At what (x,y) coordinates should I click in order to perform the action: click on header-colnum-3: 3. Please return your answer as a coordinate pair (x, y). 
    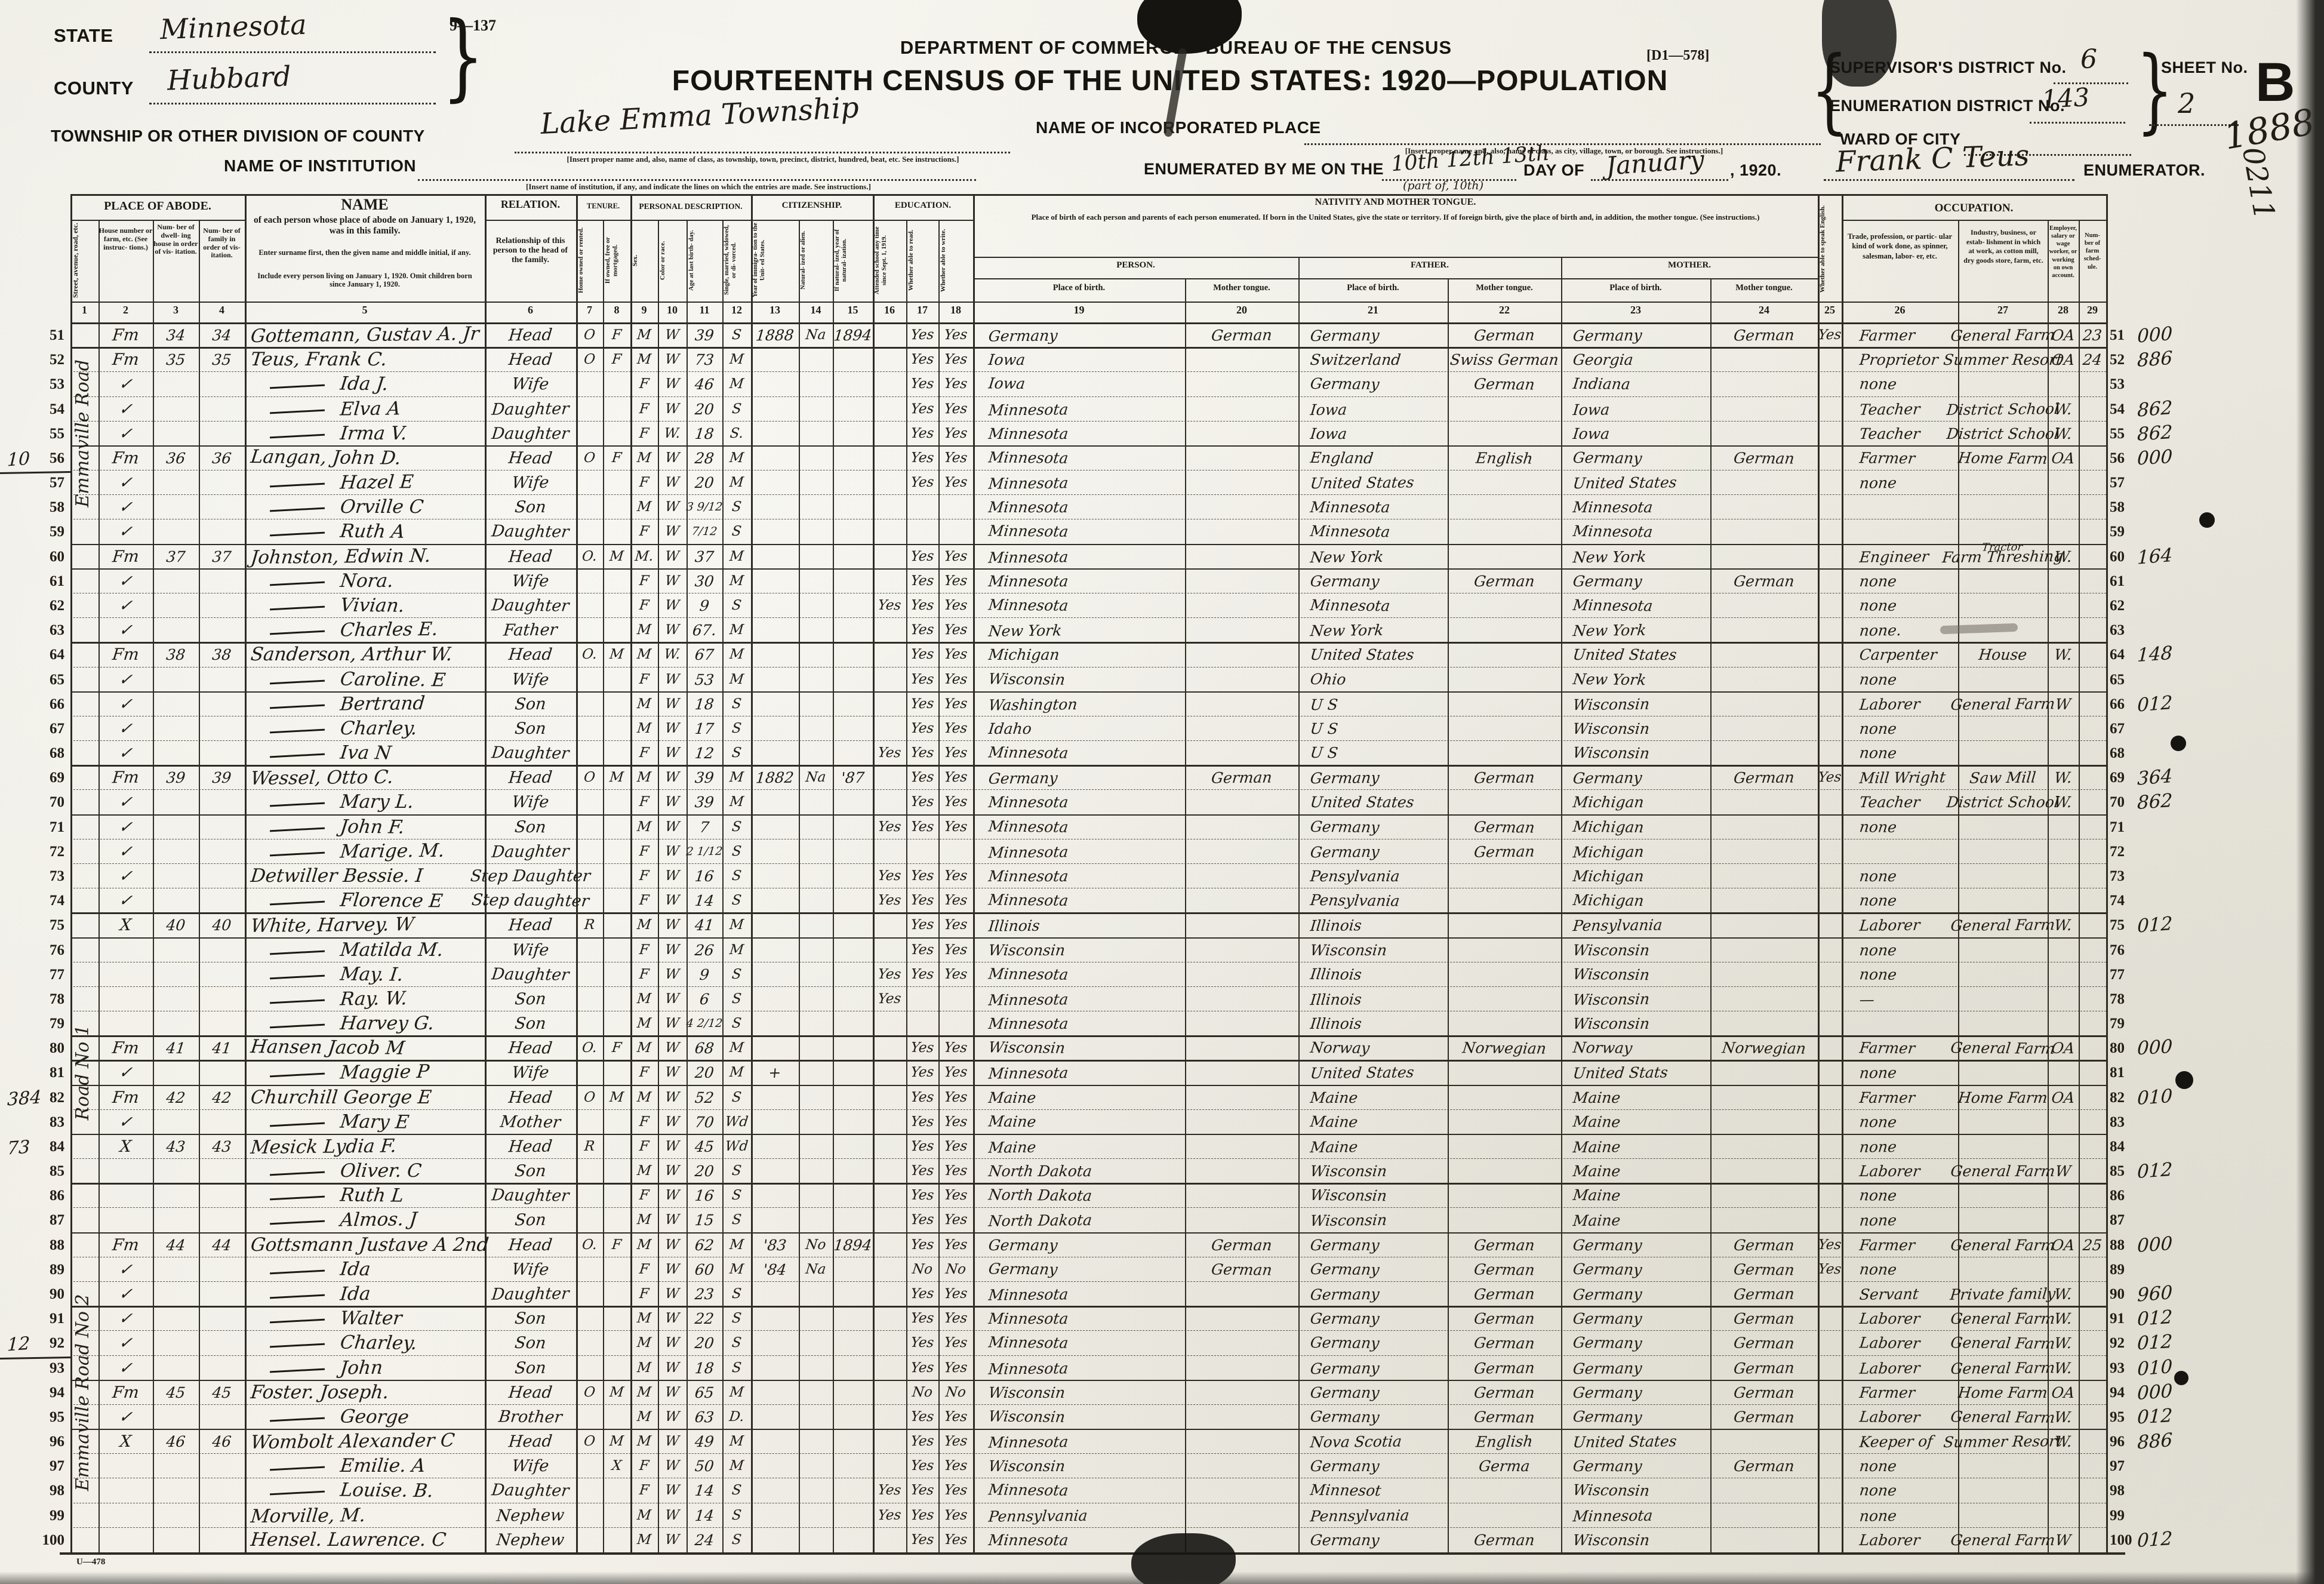
    Looking at the image, I should click on (176, 310).